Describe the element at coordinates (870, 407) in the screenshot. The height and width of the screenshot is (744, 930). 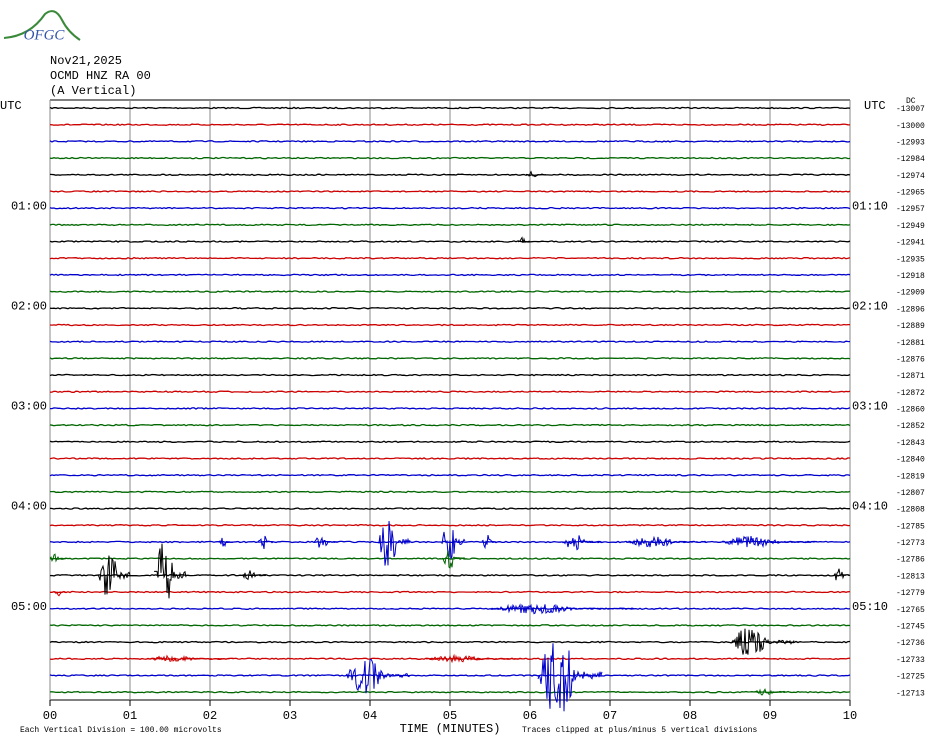
I see `right-time-label: 03:10` at that location.